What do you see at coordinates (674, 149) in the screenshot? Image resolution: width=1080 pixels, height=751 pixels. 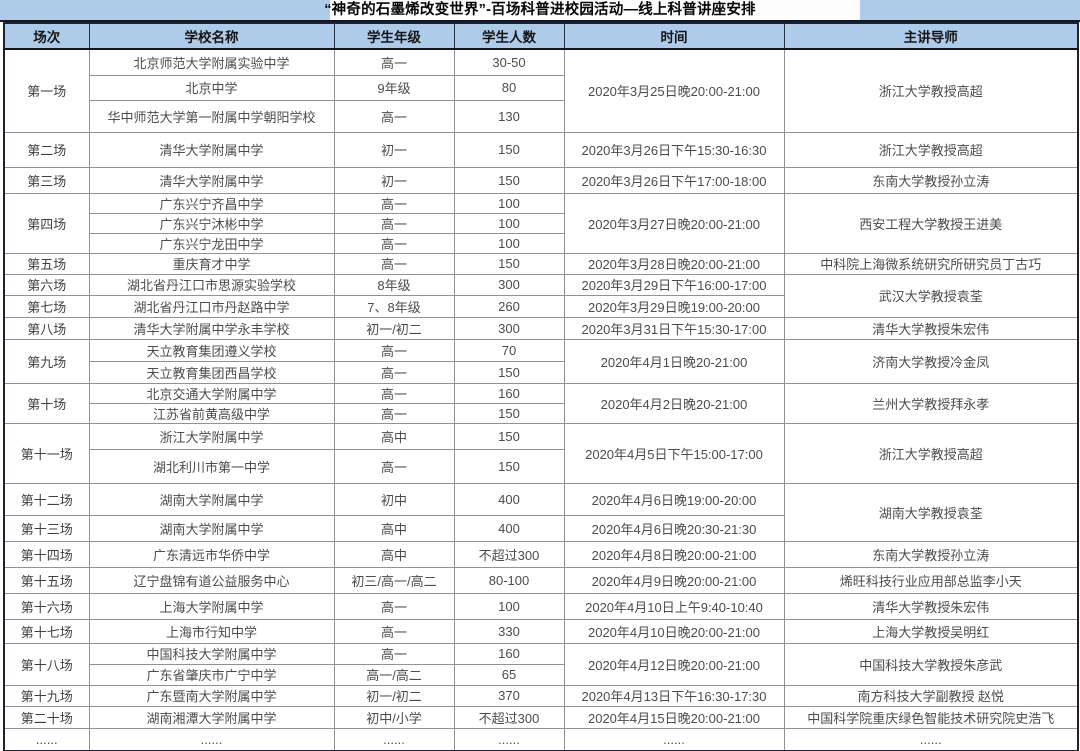 I see `time-cell: 2020年3月26日下午15:30-16:30` at bounding box center [674, 149].